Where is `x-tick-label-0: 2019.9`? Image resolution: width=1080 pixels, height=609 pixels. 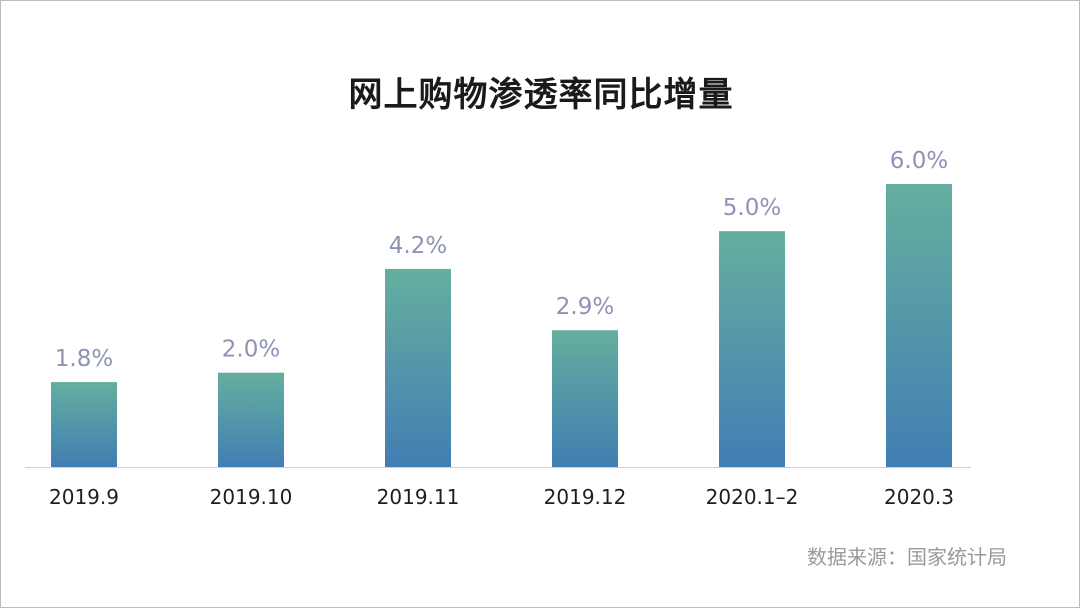
x-tick-label-0: 2019.9 is located at coordinates (84, 497).